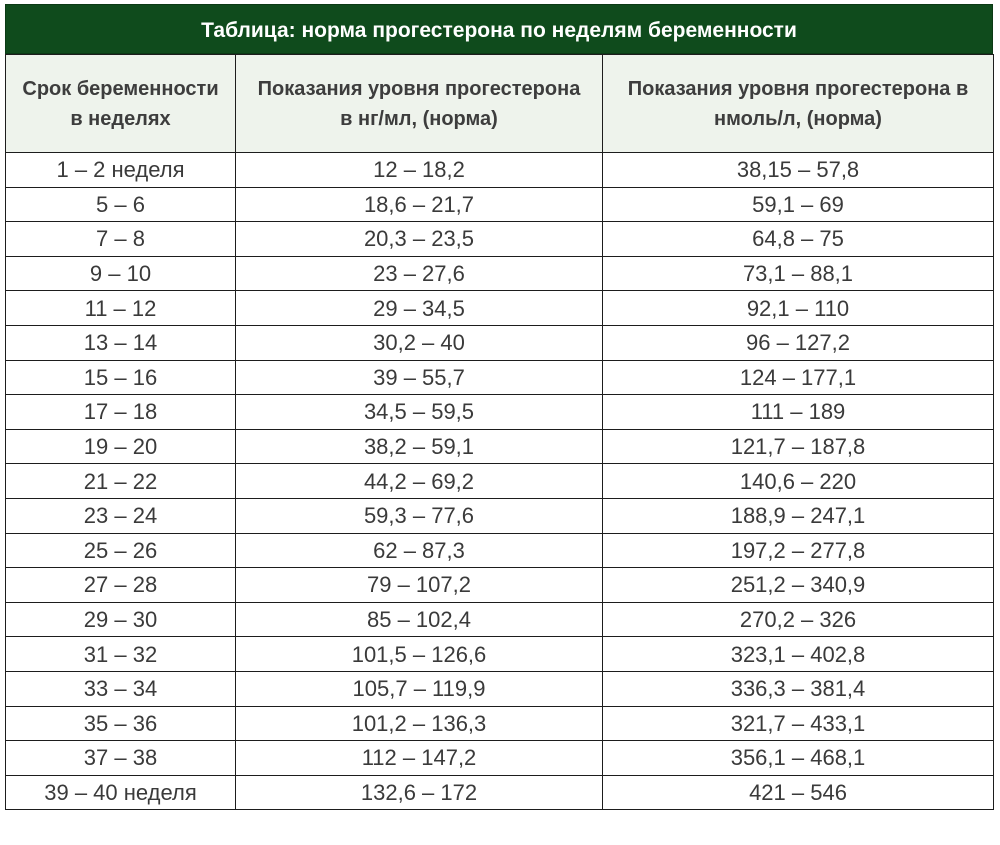 The image size is (1000, 845). I want to click on cell-week: 11 – 12, so click(120, 308).